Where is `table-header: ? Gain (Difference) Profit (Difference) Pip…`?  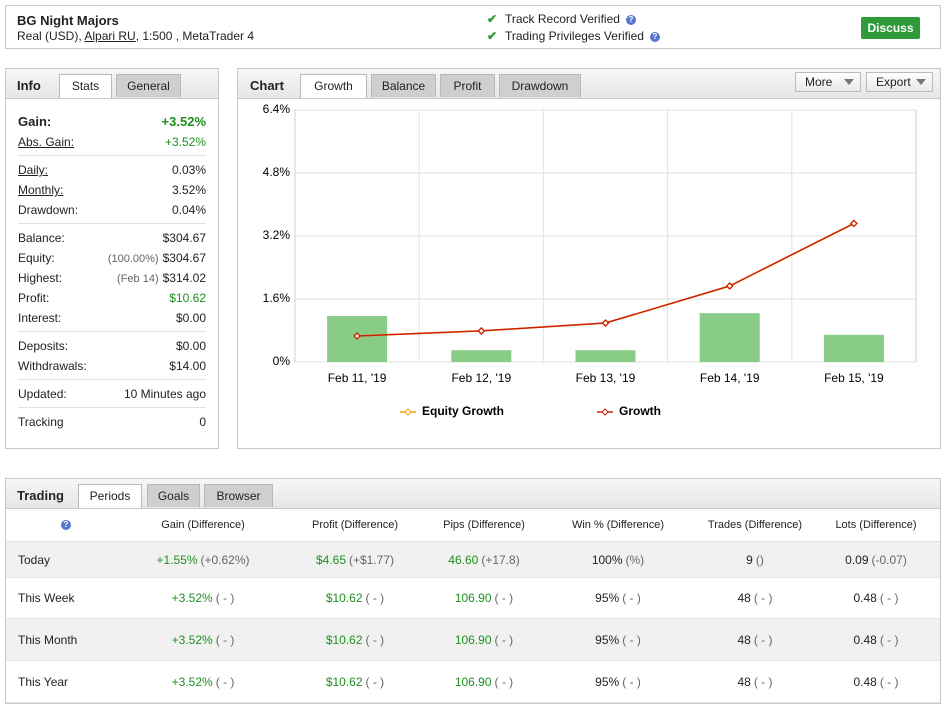 table-header: ? Gain (Difference) Profit (Difference) Pip… is located at coordinates (473, 525).